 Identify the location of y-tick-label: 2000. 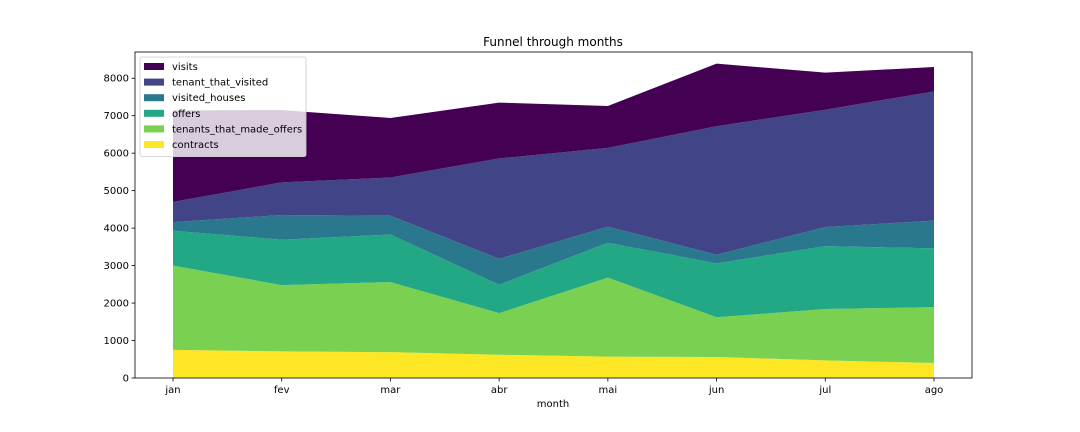
(116, 304).